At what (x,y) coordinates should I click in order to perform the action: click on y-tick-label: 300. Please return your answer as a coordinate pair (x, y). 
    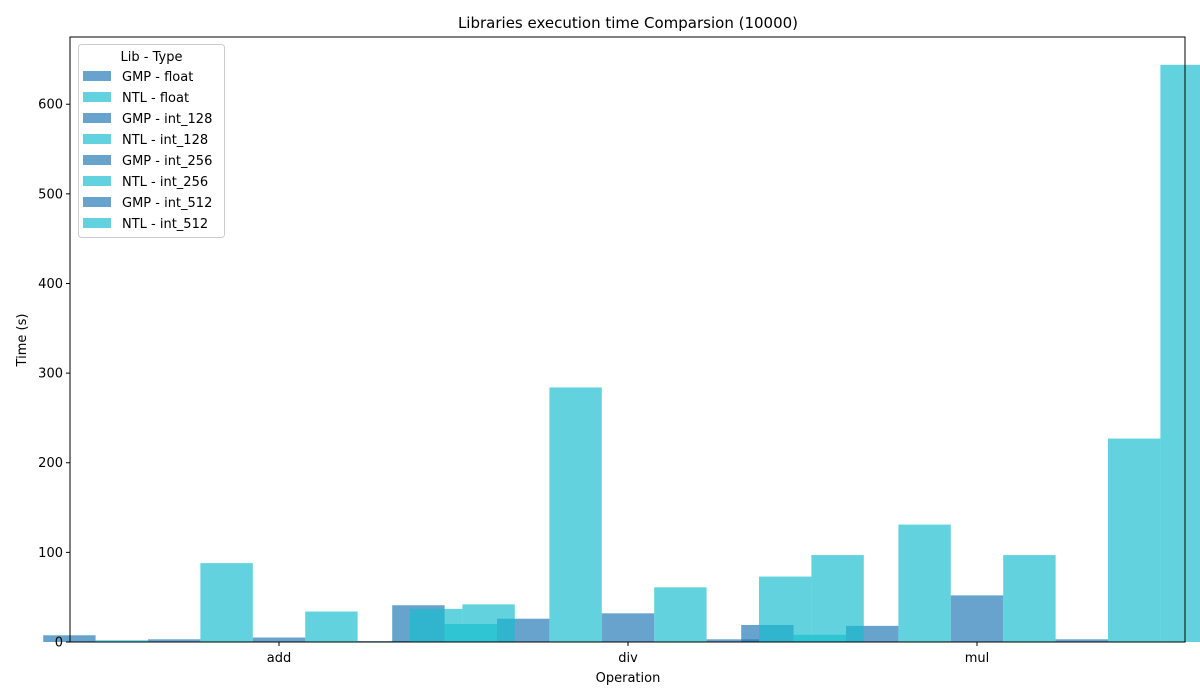
    Looking at the image, I should click on (50, 374).